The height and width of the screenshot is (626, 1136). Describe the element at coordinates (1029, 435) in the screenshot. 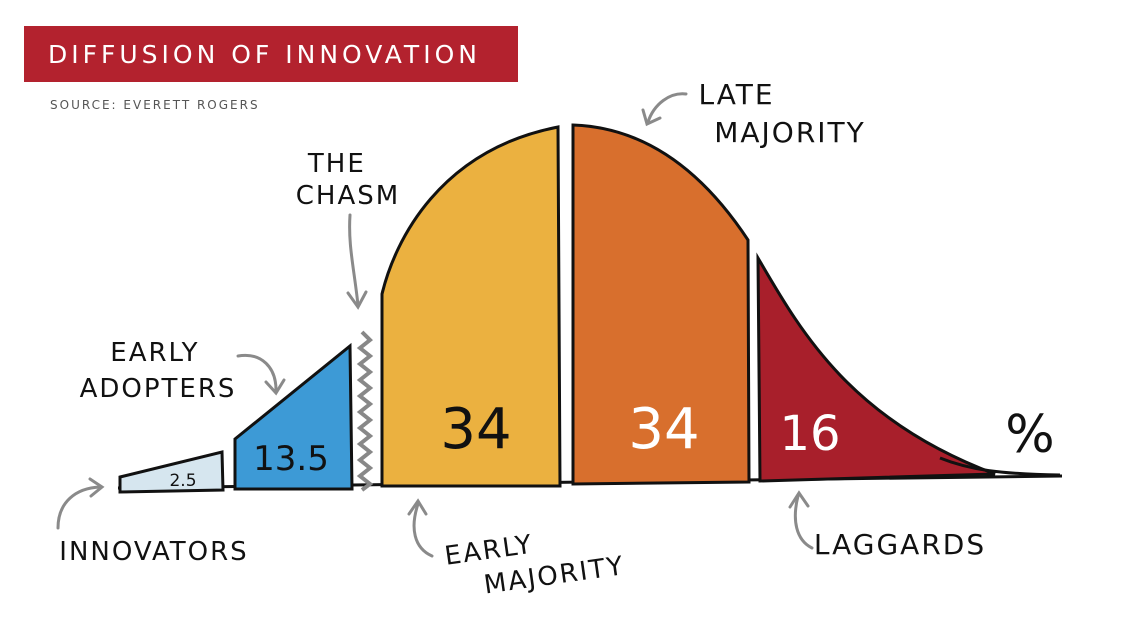

I see `percent-sign: %` at that location.